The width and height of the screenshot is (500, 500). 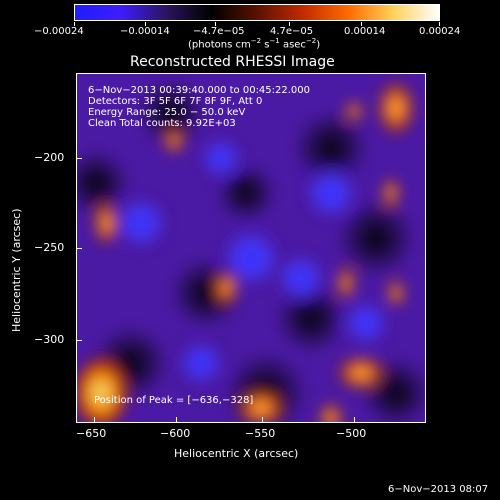 I want to click on colorbar-tick-label-6: 0.00024, so click(x=440, y=31).